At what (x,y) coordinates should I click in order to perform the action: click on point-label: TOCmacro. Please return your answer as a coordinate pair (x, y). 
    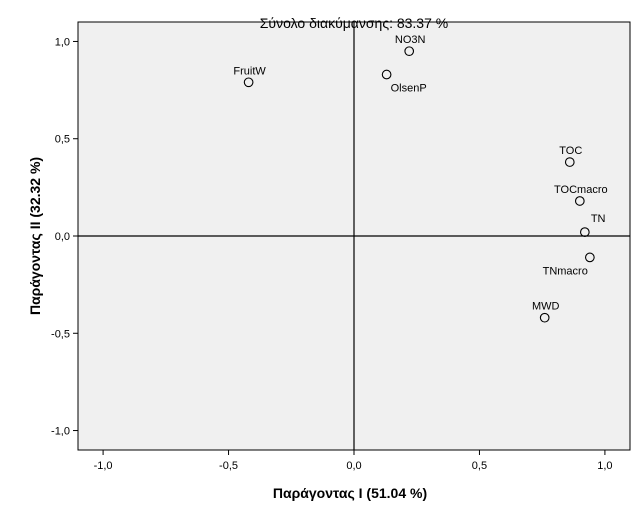
    Looking at the image, I should click on (581, 190).